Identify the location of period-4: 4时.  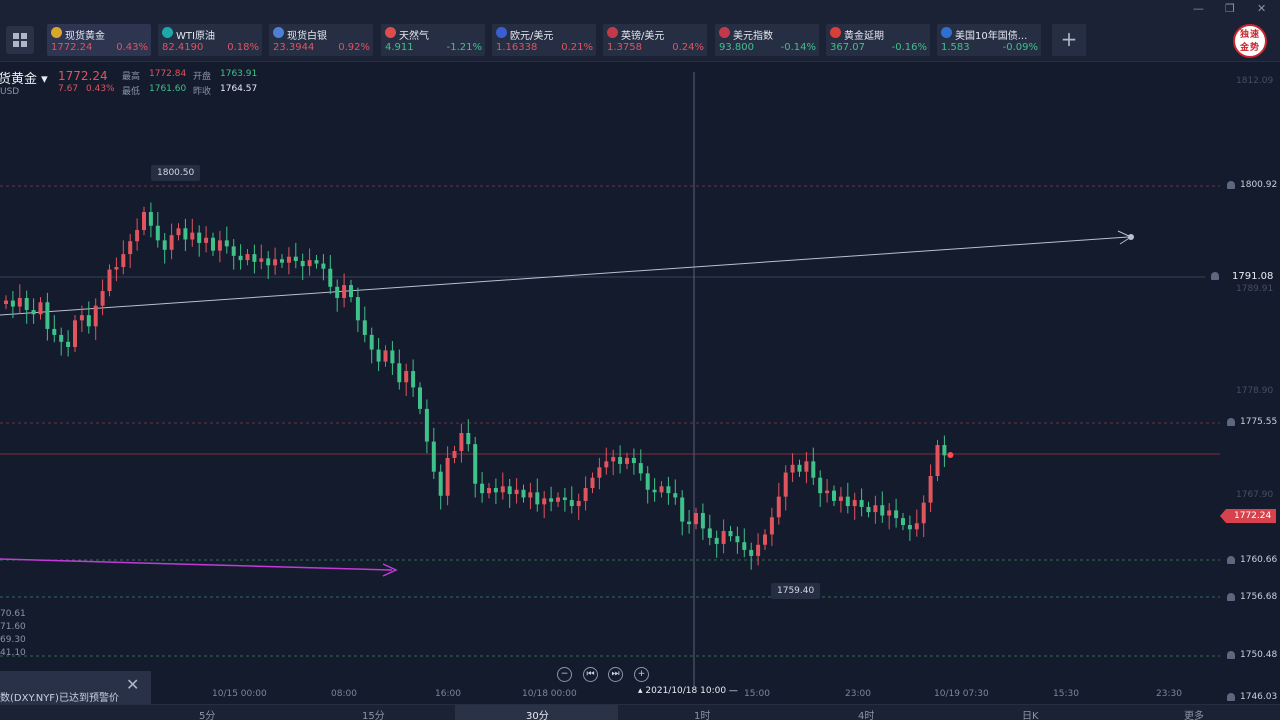
(866, 715).